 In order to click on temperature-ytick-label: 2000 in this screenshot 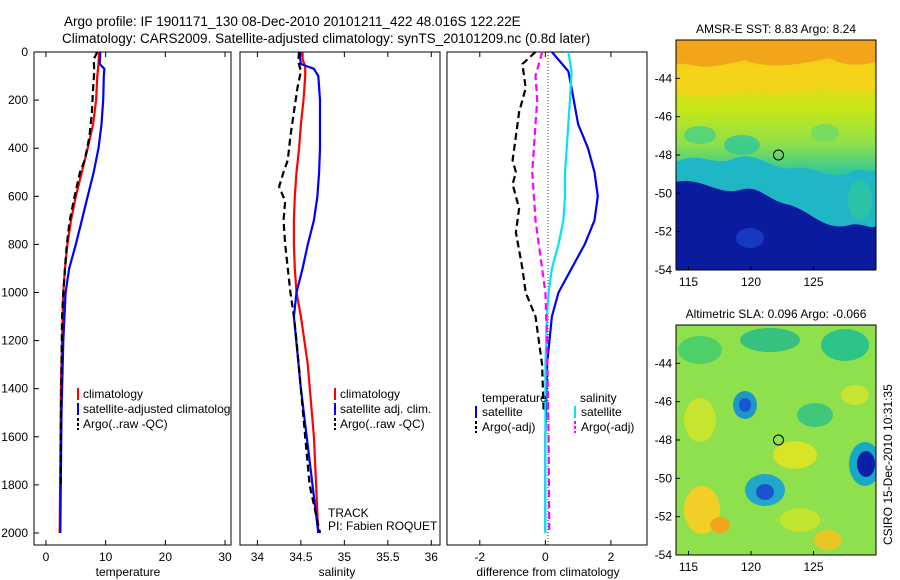, I will do `click(14, 533)`.